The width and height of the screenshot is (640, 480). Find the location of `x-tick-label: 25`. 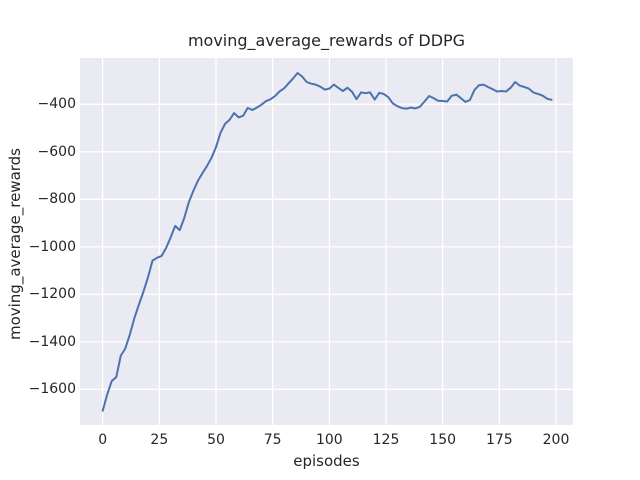

x-tick-label: 25 is located at coordinates (159, 440).